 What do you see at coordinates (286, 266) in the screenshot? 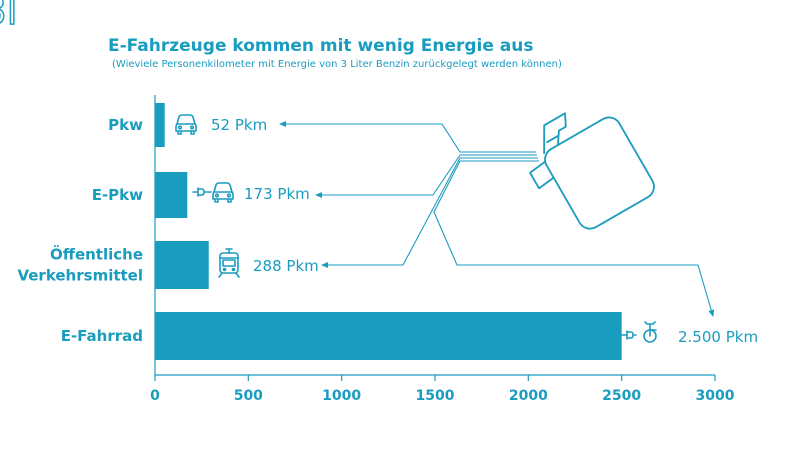
I see `value-label: 288 Pkm` at bounding box center [286, 266].